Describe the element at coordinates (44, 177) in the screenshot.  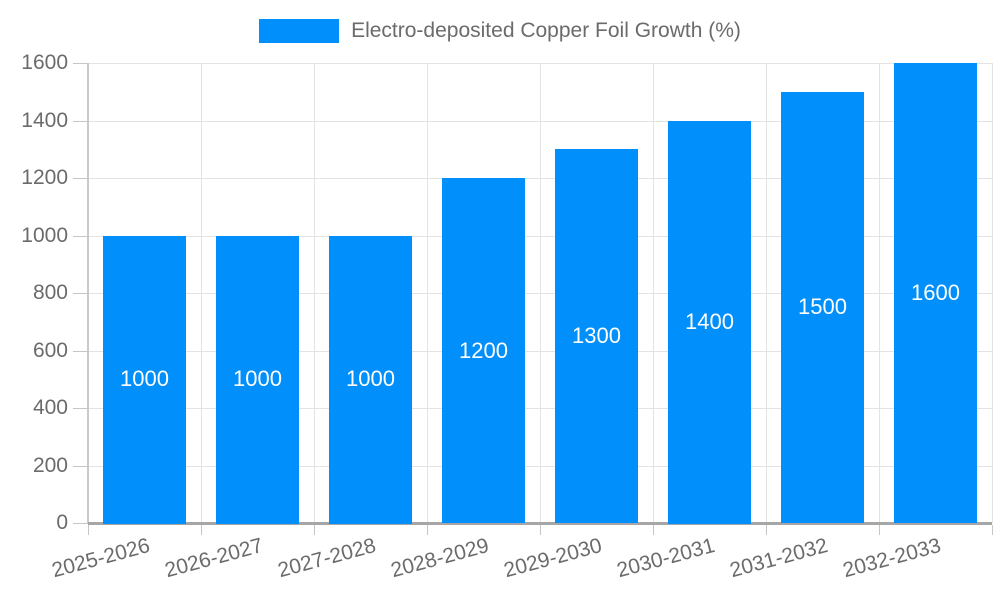
I see `y-tick-label: 1200` at that location.